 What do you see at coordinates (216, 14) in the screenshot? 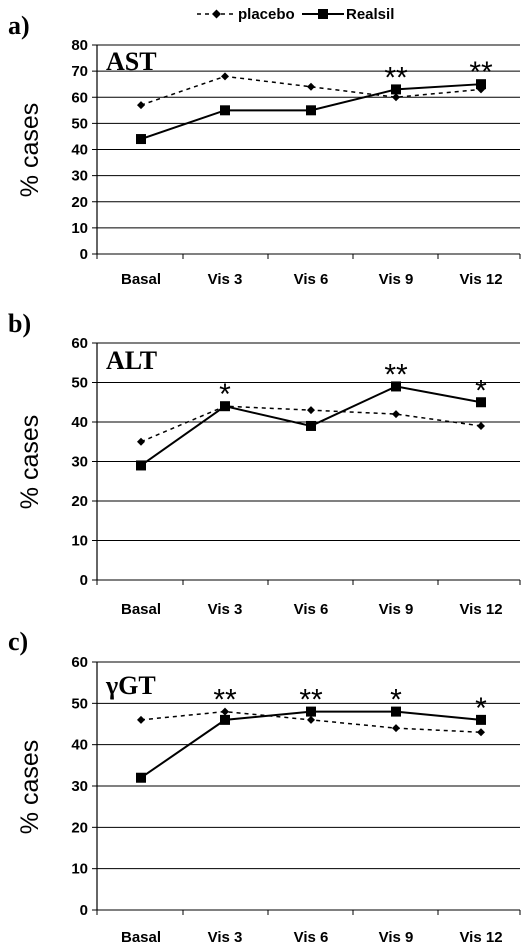
I see `legend-placebo-marker` at bounding box center [216, 14].